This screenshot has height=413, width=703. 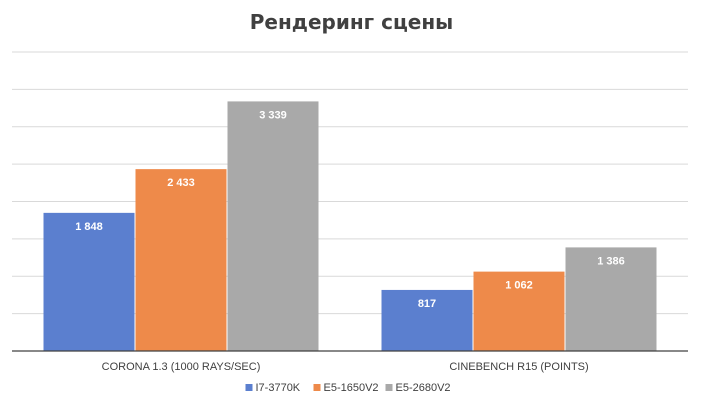 I want to click on data-label: 2 433, so click(x=181, y=183).